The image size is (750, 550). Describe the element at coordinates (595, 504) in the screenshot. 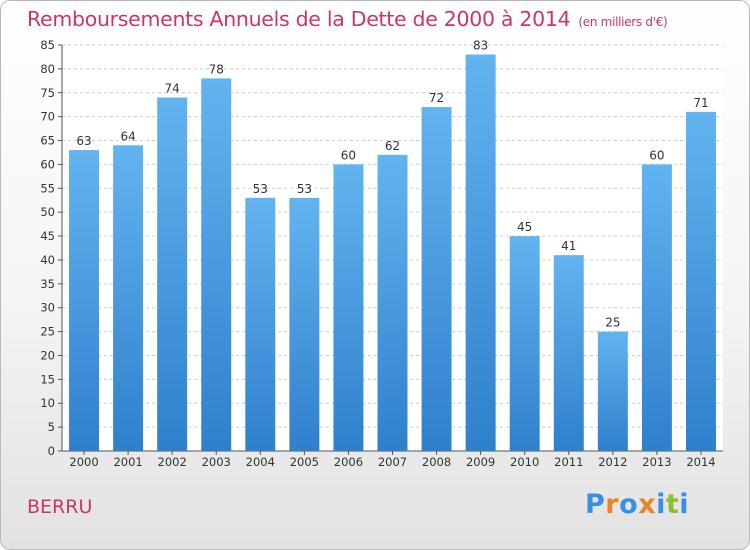

I see `logo-letter: P` at that location.